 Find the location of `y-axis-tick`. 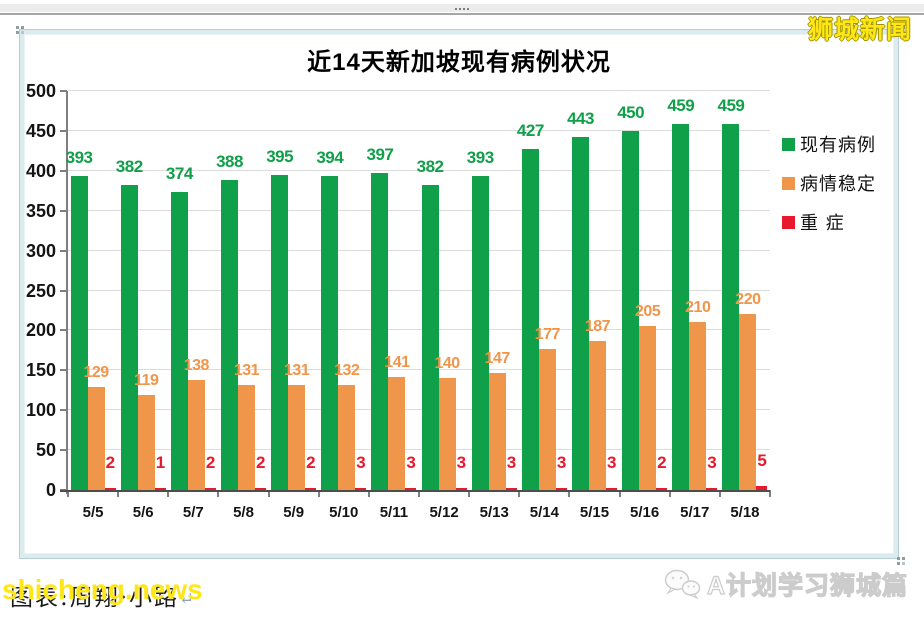

y-axis-tick is located at coordinates (63, 330).